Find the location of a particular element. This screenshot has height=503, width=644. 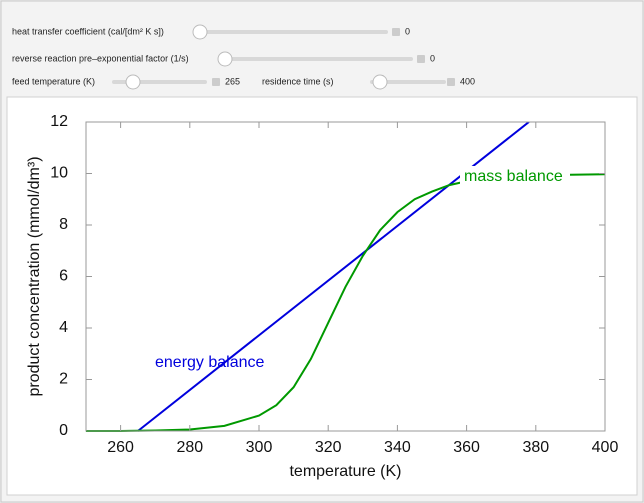

y-axis-label: product concentration (mmol/dm³) is located at coordinates (34, 276).